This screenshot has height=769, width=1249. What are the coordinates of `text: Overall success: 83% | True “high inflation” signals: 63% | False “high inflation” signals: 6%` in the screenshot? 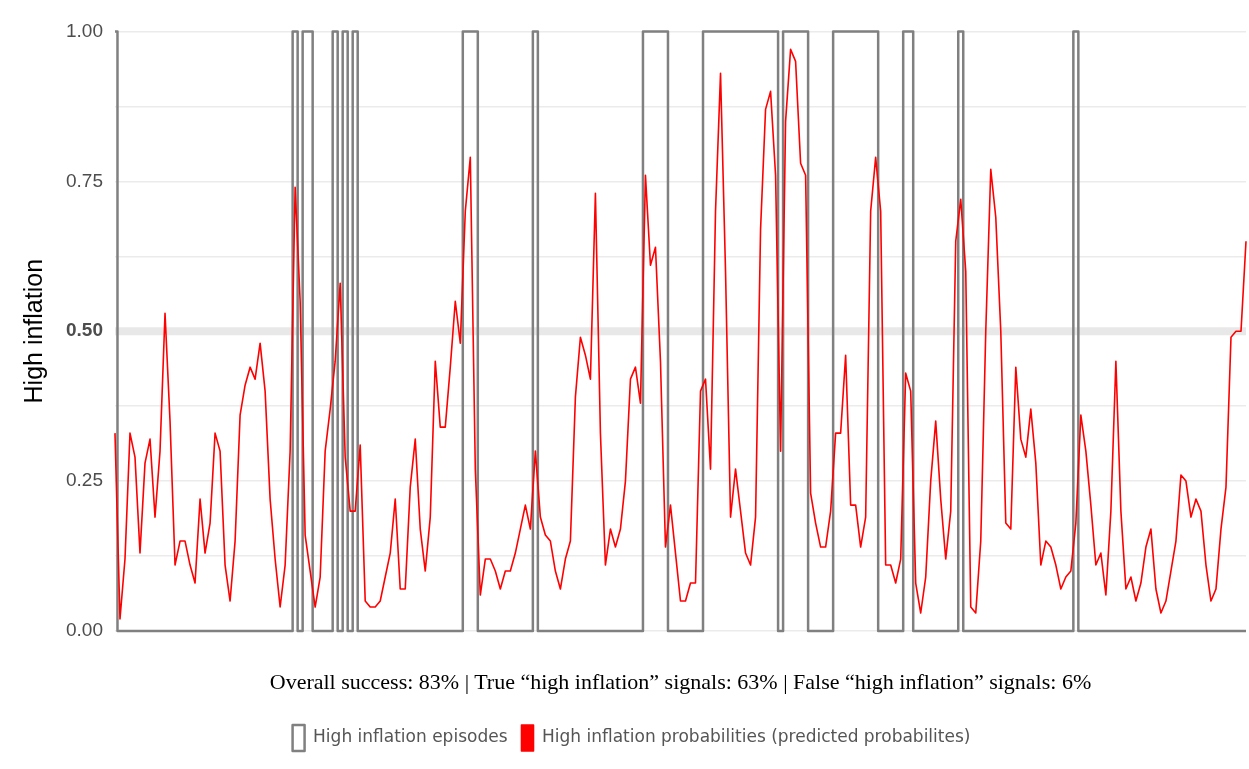 It's located at (680, 681).